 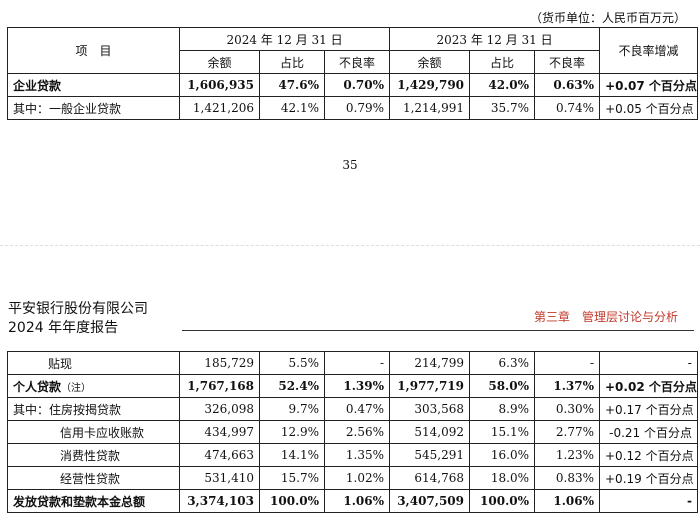 What do you see at coordinates (292, 386) in the screenshot?
I see `cell-share-2024: 52.4%` at bounding box center [292, 386].